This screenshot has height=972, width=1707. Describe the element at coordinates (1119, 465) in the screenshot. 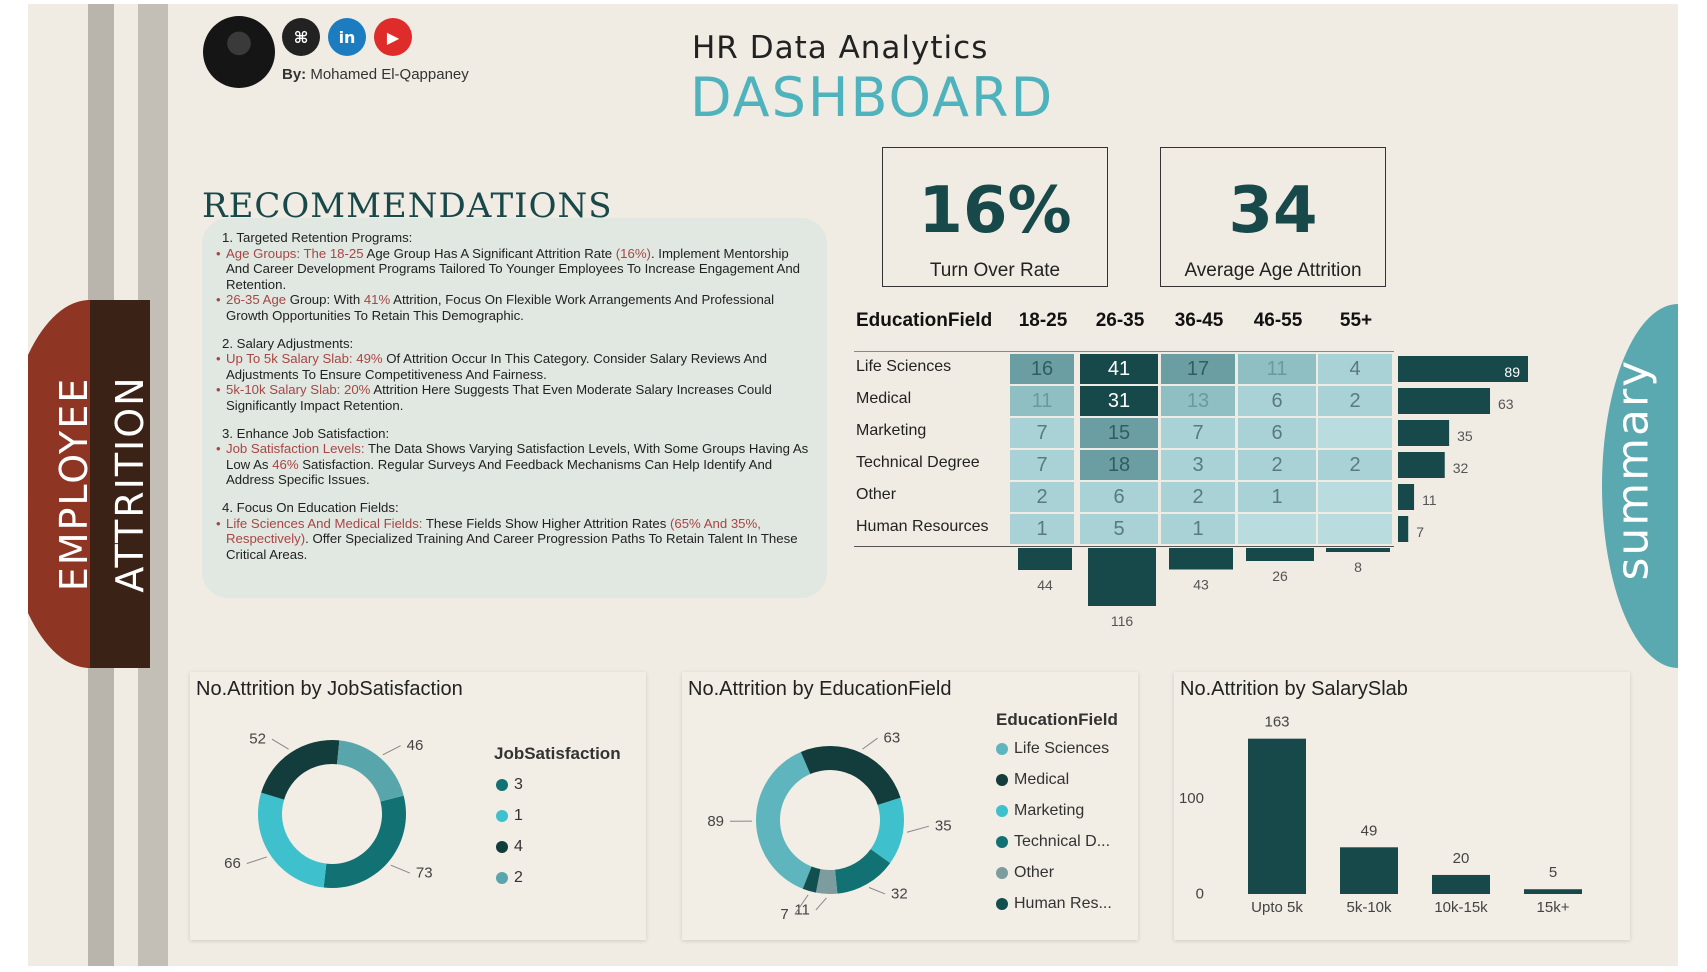

I see `matrix-cell: 18` at that location.